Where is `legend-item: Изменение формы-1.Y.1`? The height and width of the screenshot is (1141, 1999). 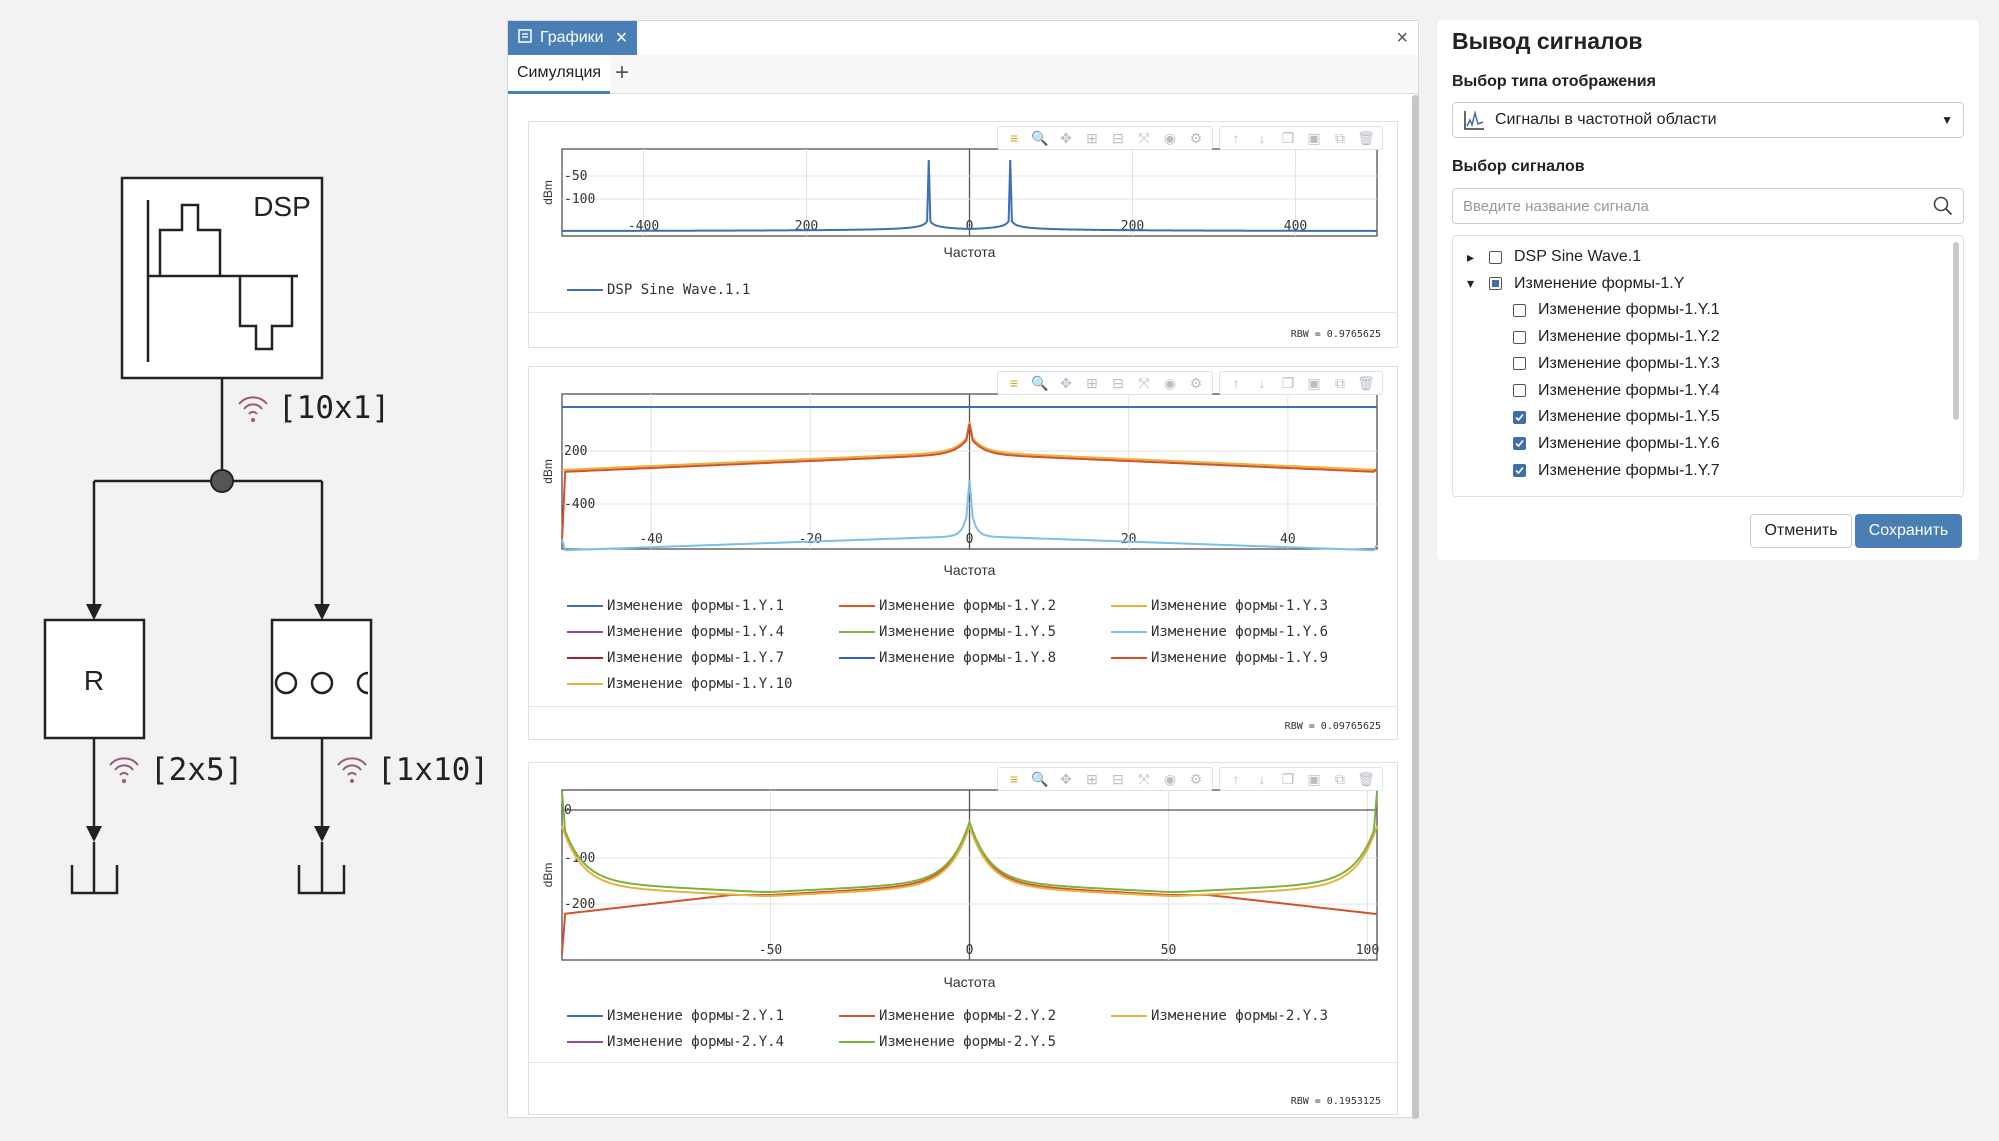
legend-item: Изменение формы-1.Y.1 is located at coordinates (703, 606).